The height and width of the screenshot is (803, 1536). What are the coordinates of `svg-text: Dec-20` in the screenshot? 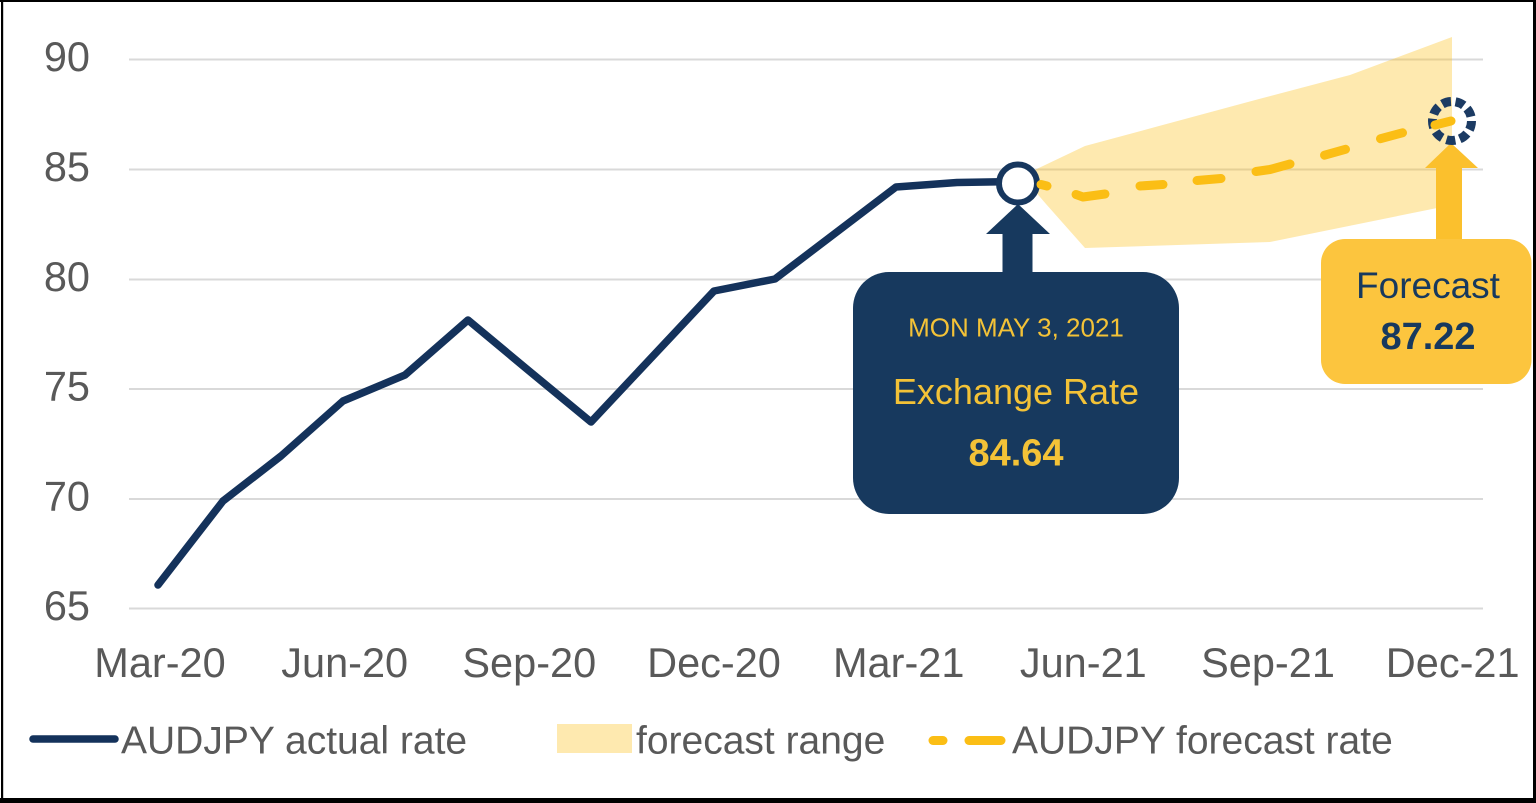 It's located at (714, 662).